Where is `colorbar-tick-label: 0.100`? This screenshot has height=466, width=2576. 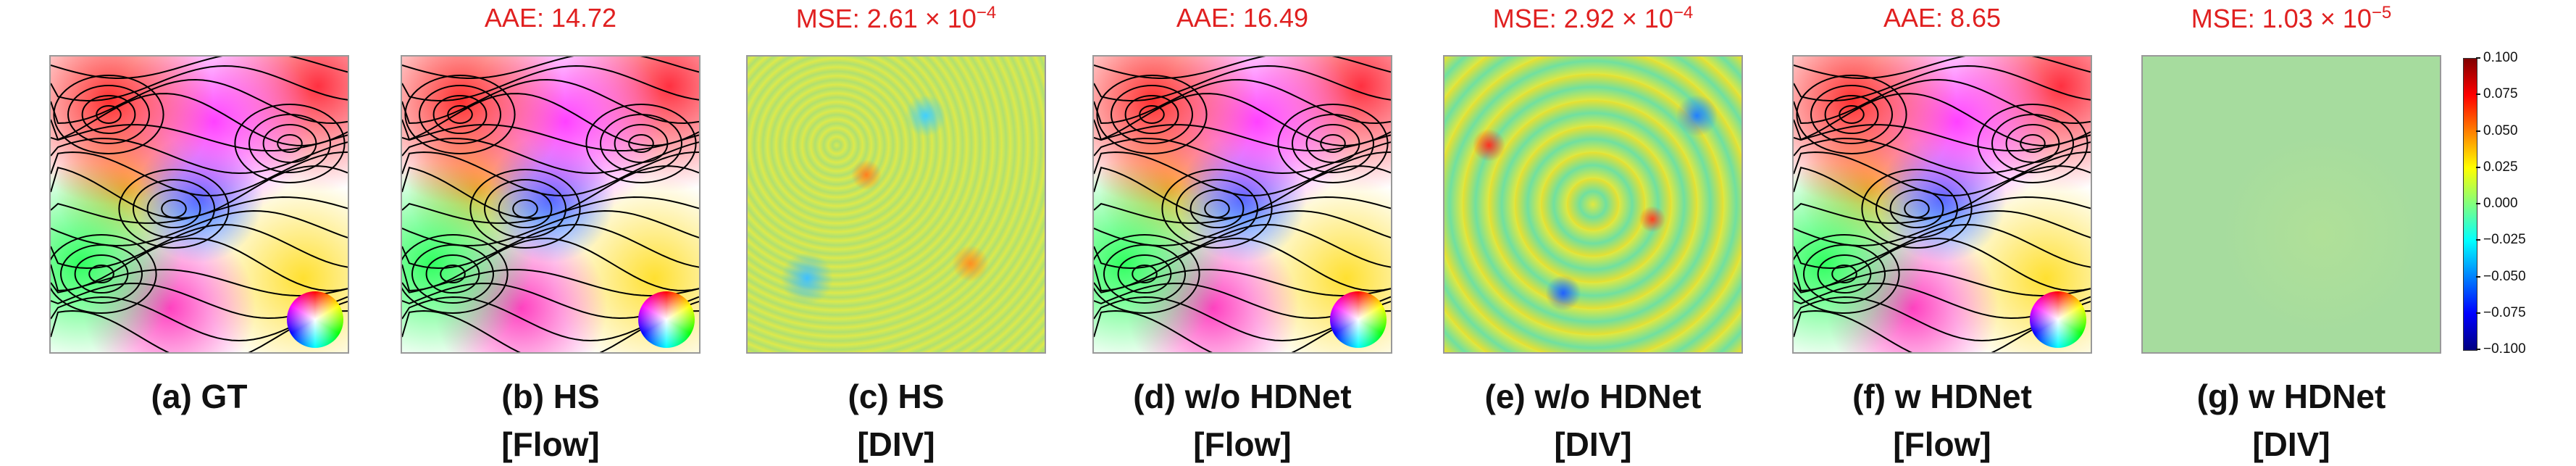
colorbar-tick-label: 0.100 is located at coordinates (2500, 57).